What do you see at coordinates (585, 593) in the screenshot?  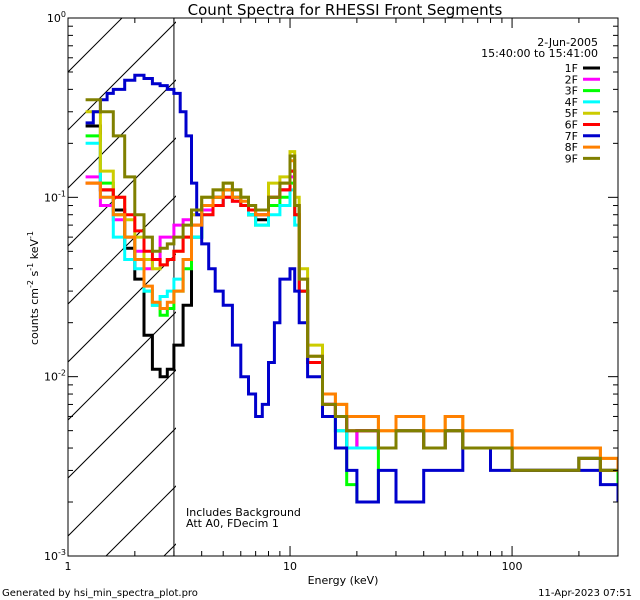 I see `timestamp: 11-Apr-2023 07:51` at bounding box center [585, 593].